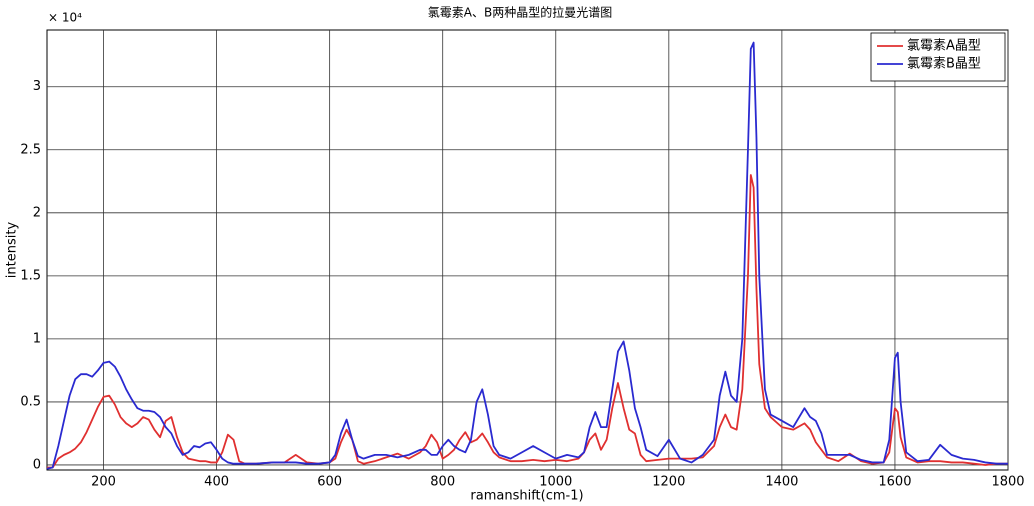  What do you see at coordinates (526, 496) in the screenshot?
I see `x-axis-label: ramanshift(cm-1)` at bounding box center [526, 496].